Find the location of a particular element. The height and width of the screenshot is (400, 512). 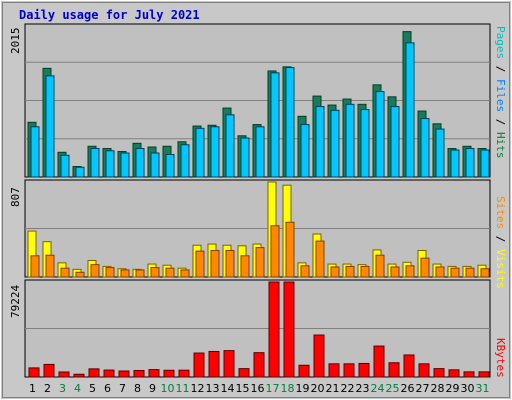

x-tick-label: 6 is located at coordinates (107, 388).